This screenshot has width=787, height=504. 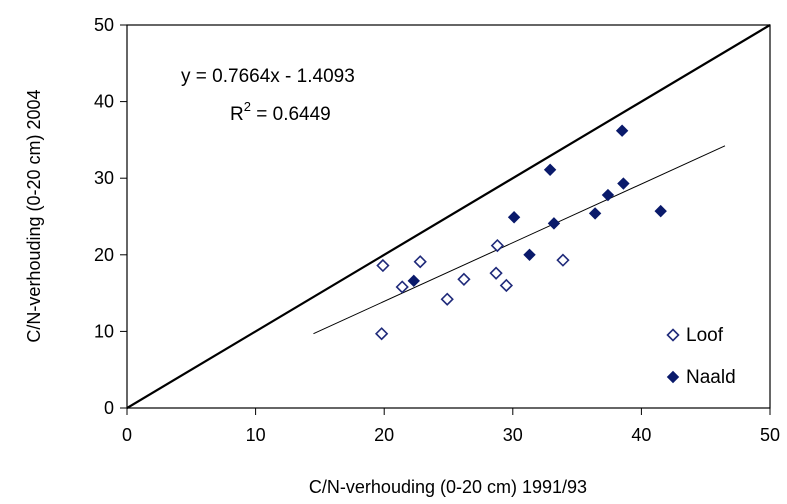 I want to click on y-tick-label-4: 40, so click(x=104, y=102).